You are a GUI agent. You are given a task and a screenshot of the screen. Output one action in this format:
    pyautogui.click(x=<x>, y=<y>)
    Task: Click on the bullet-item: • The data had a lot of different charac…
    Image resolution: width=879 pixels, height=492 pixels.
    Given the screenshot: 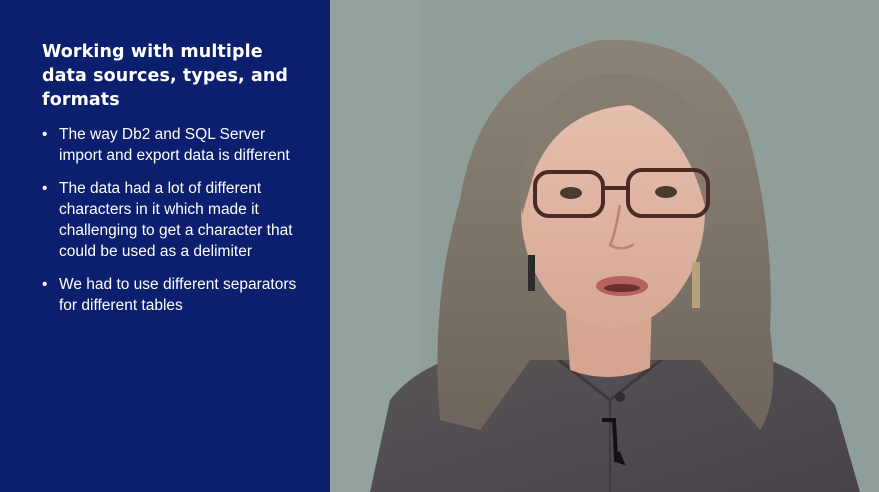 What is the action you would take?
    pyautogui.click(x=177, y=220)
    